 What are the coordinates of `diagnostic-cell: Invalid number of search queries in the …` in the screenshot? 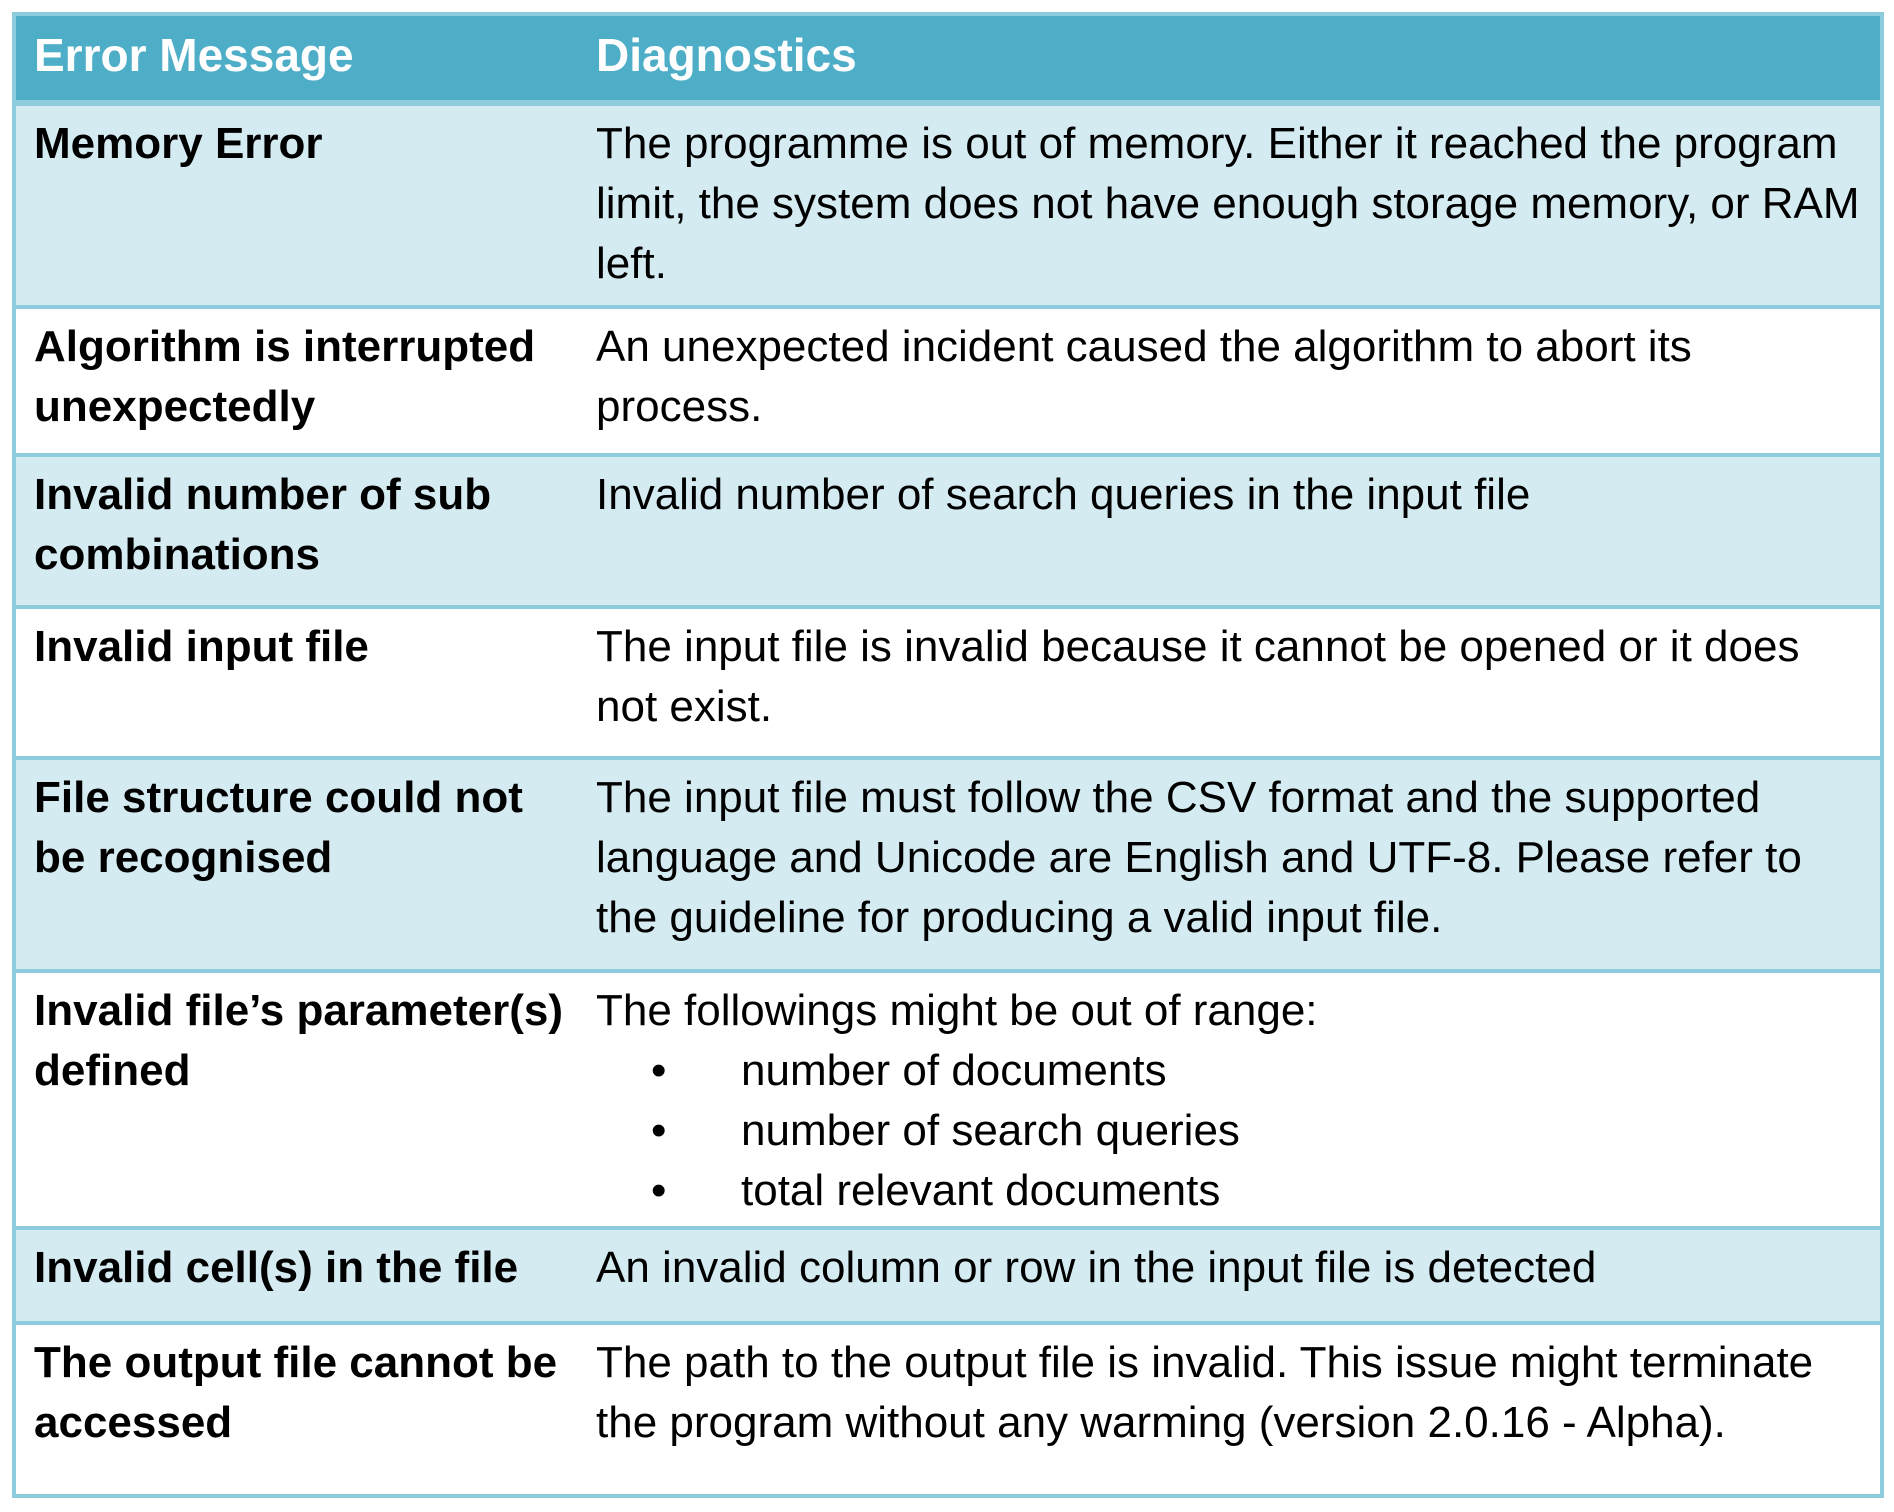 It's located at (1063, 494).